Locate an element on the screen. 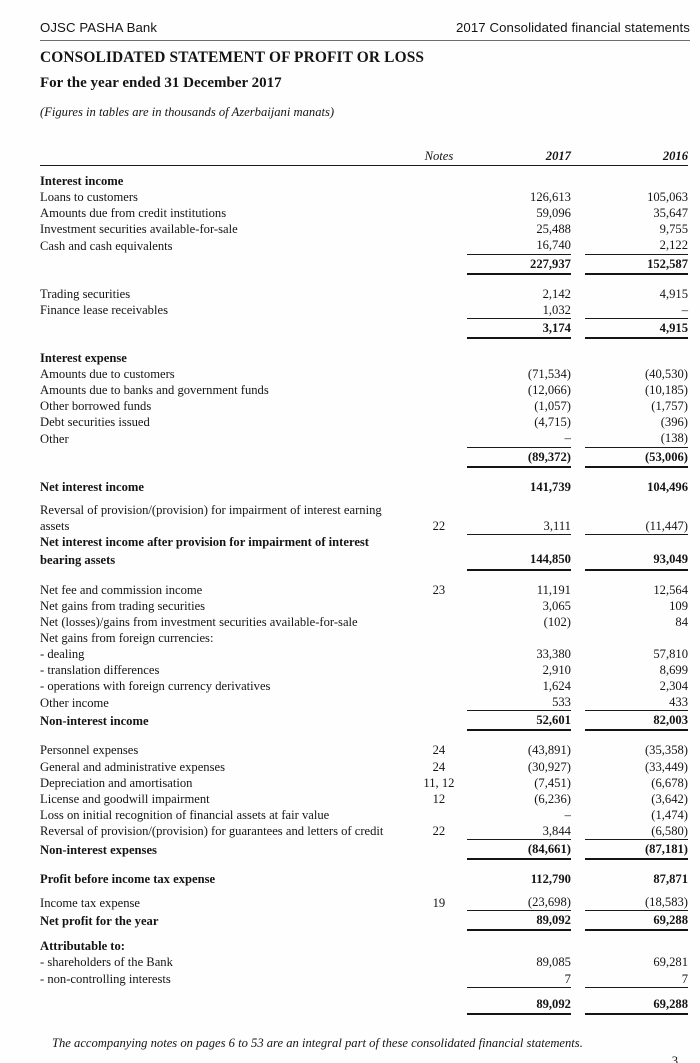  row-value-2017: 1,624 is located at coordinates (556, 686).